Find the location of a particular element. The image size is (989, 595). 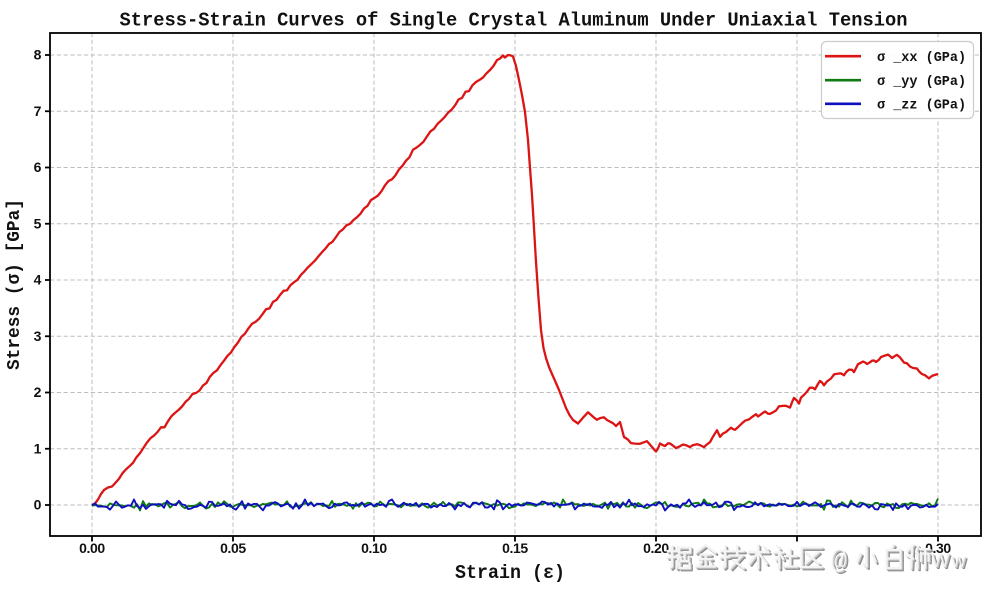

svg-text: 0 is located at coordinates (38, 505).